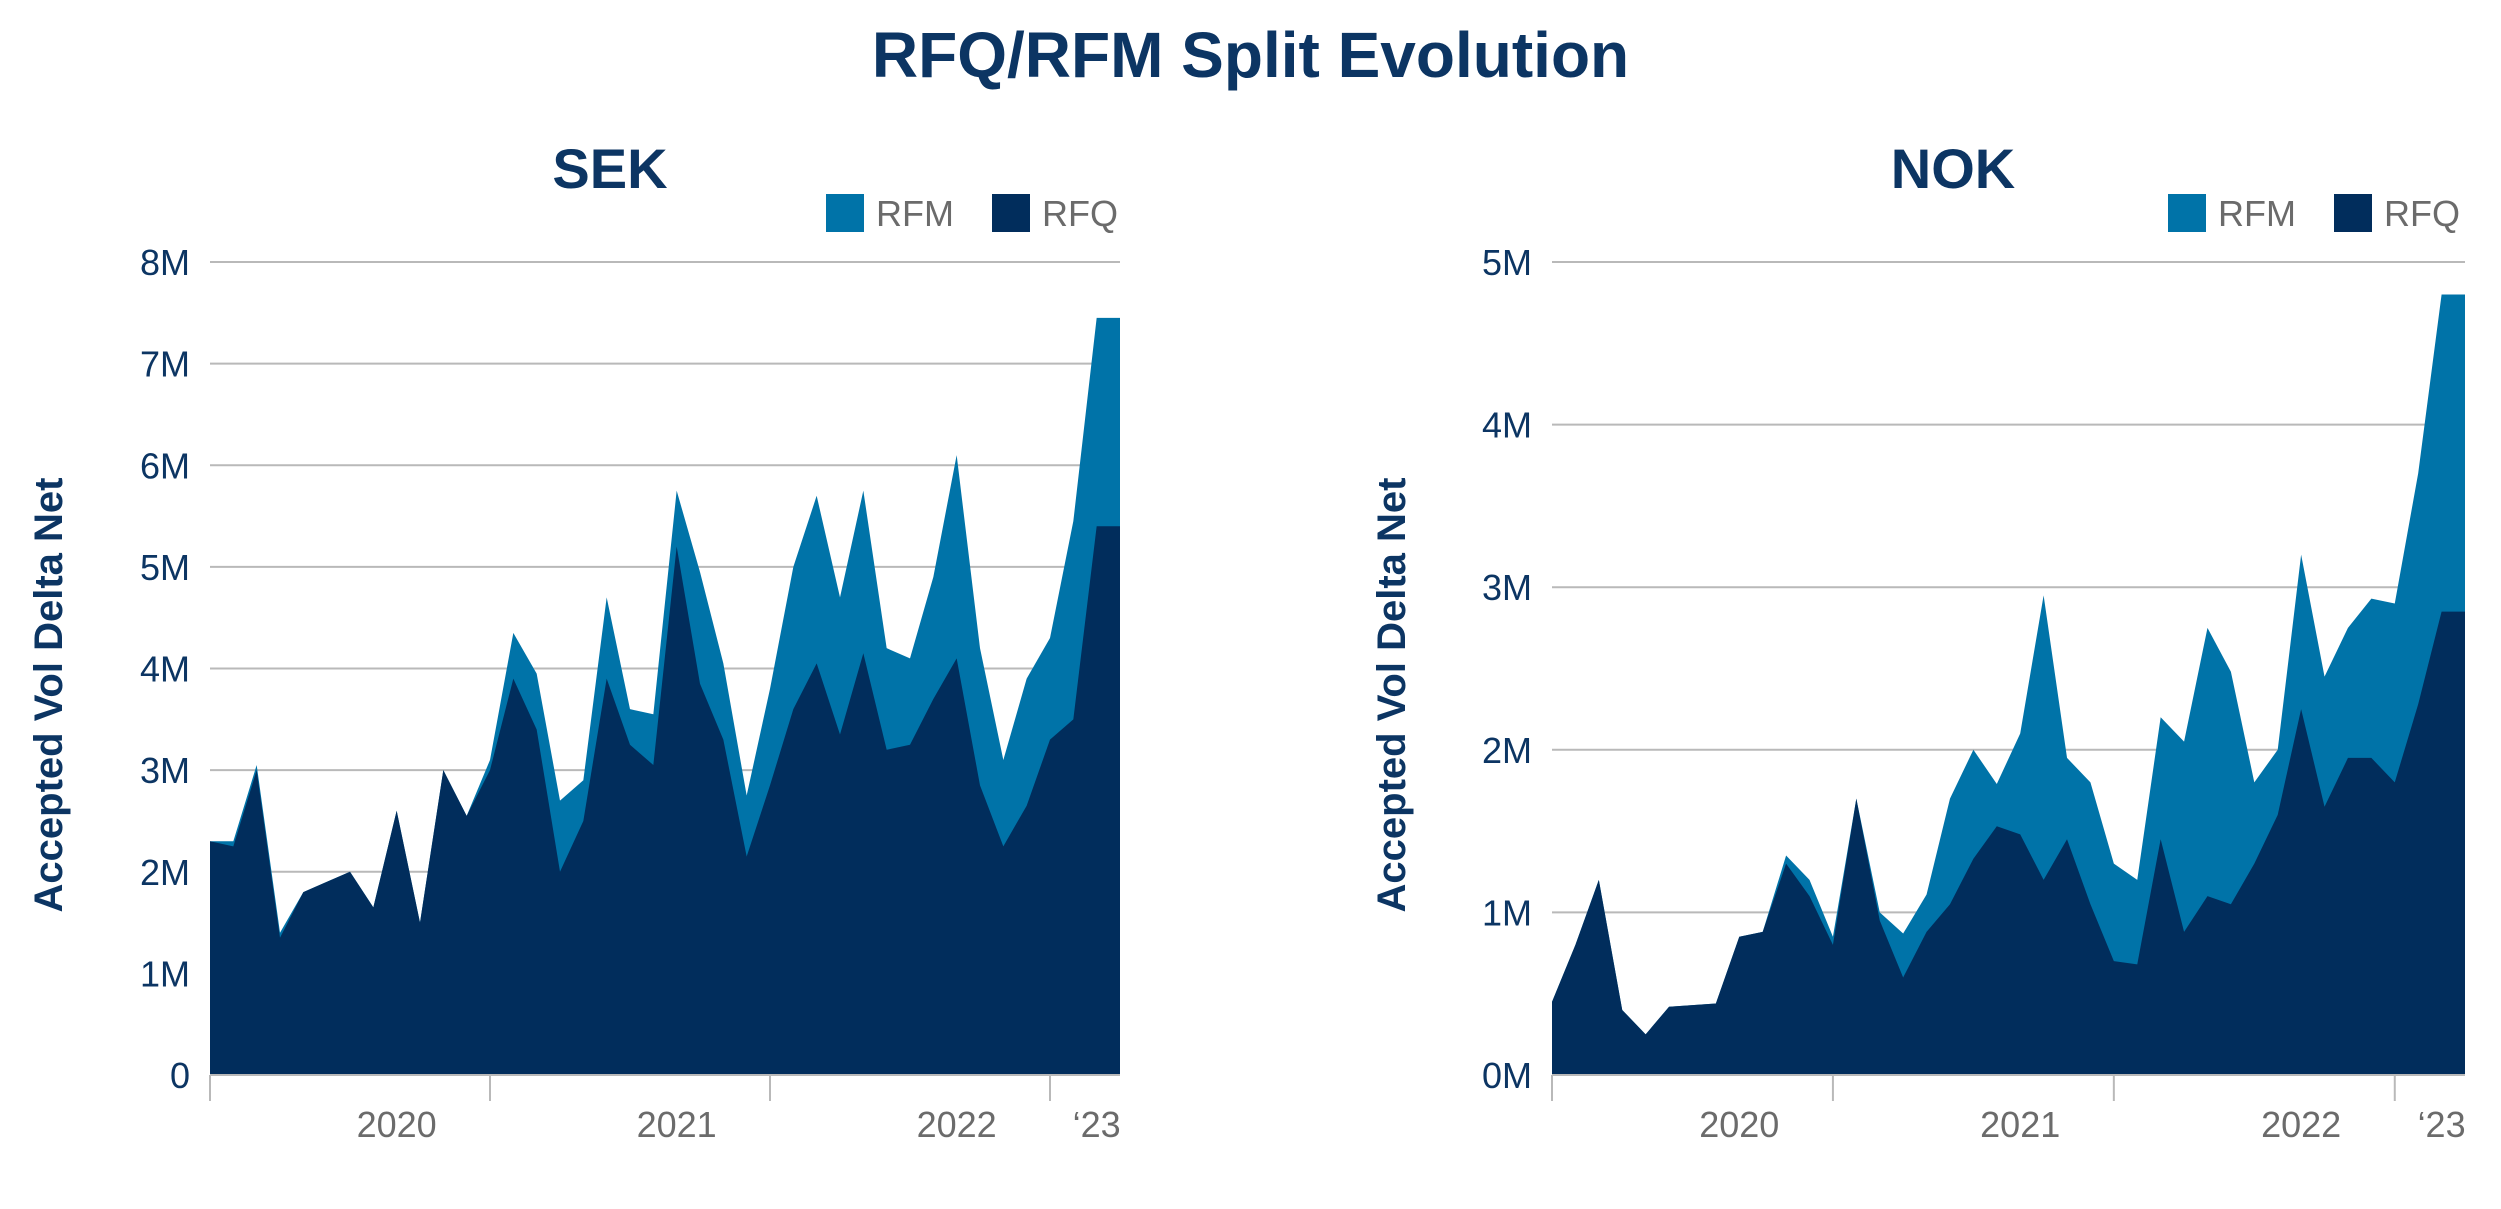  What do you see at coordinates (165, 364) in the screenshot?
I see `y-tick-label: 7M` at bounding box center [165, 364].